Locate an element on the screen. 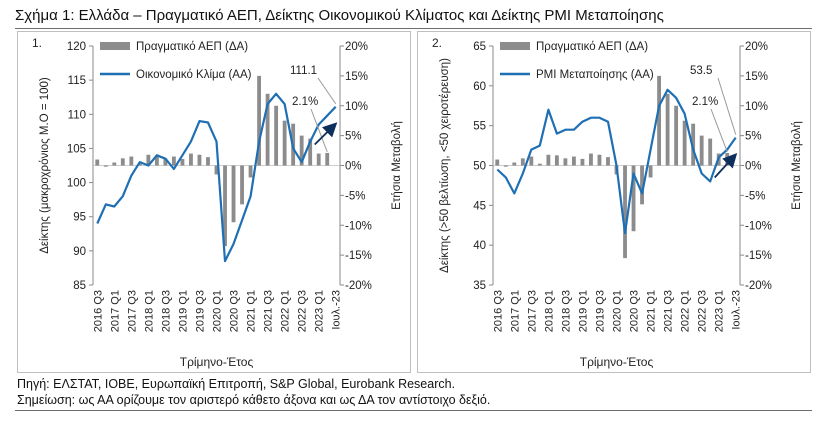  c1-x-tick-label: 2017 Q3 is located at coordinates (132, 311).